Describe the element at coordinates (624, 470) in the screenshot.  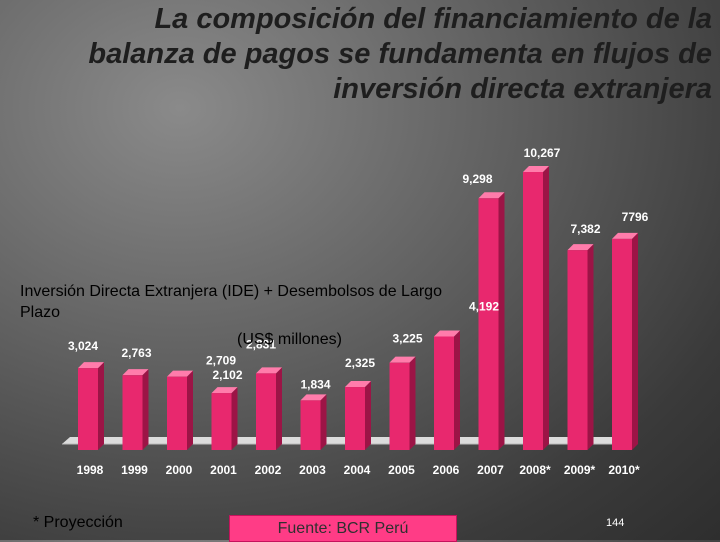
I see `tick-label: 2010*` at that location.